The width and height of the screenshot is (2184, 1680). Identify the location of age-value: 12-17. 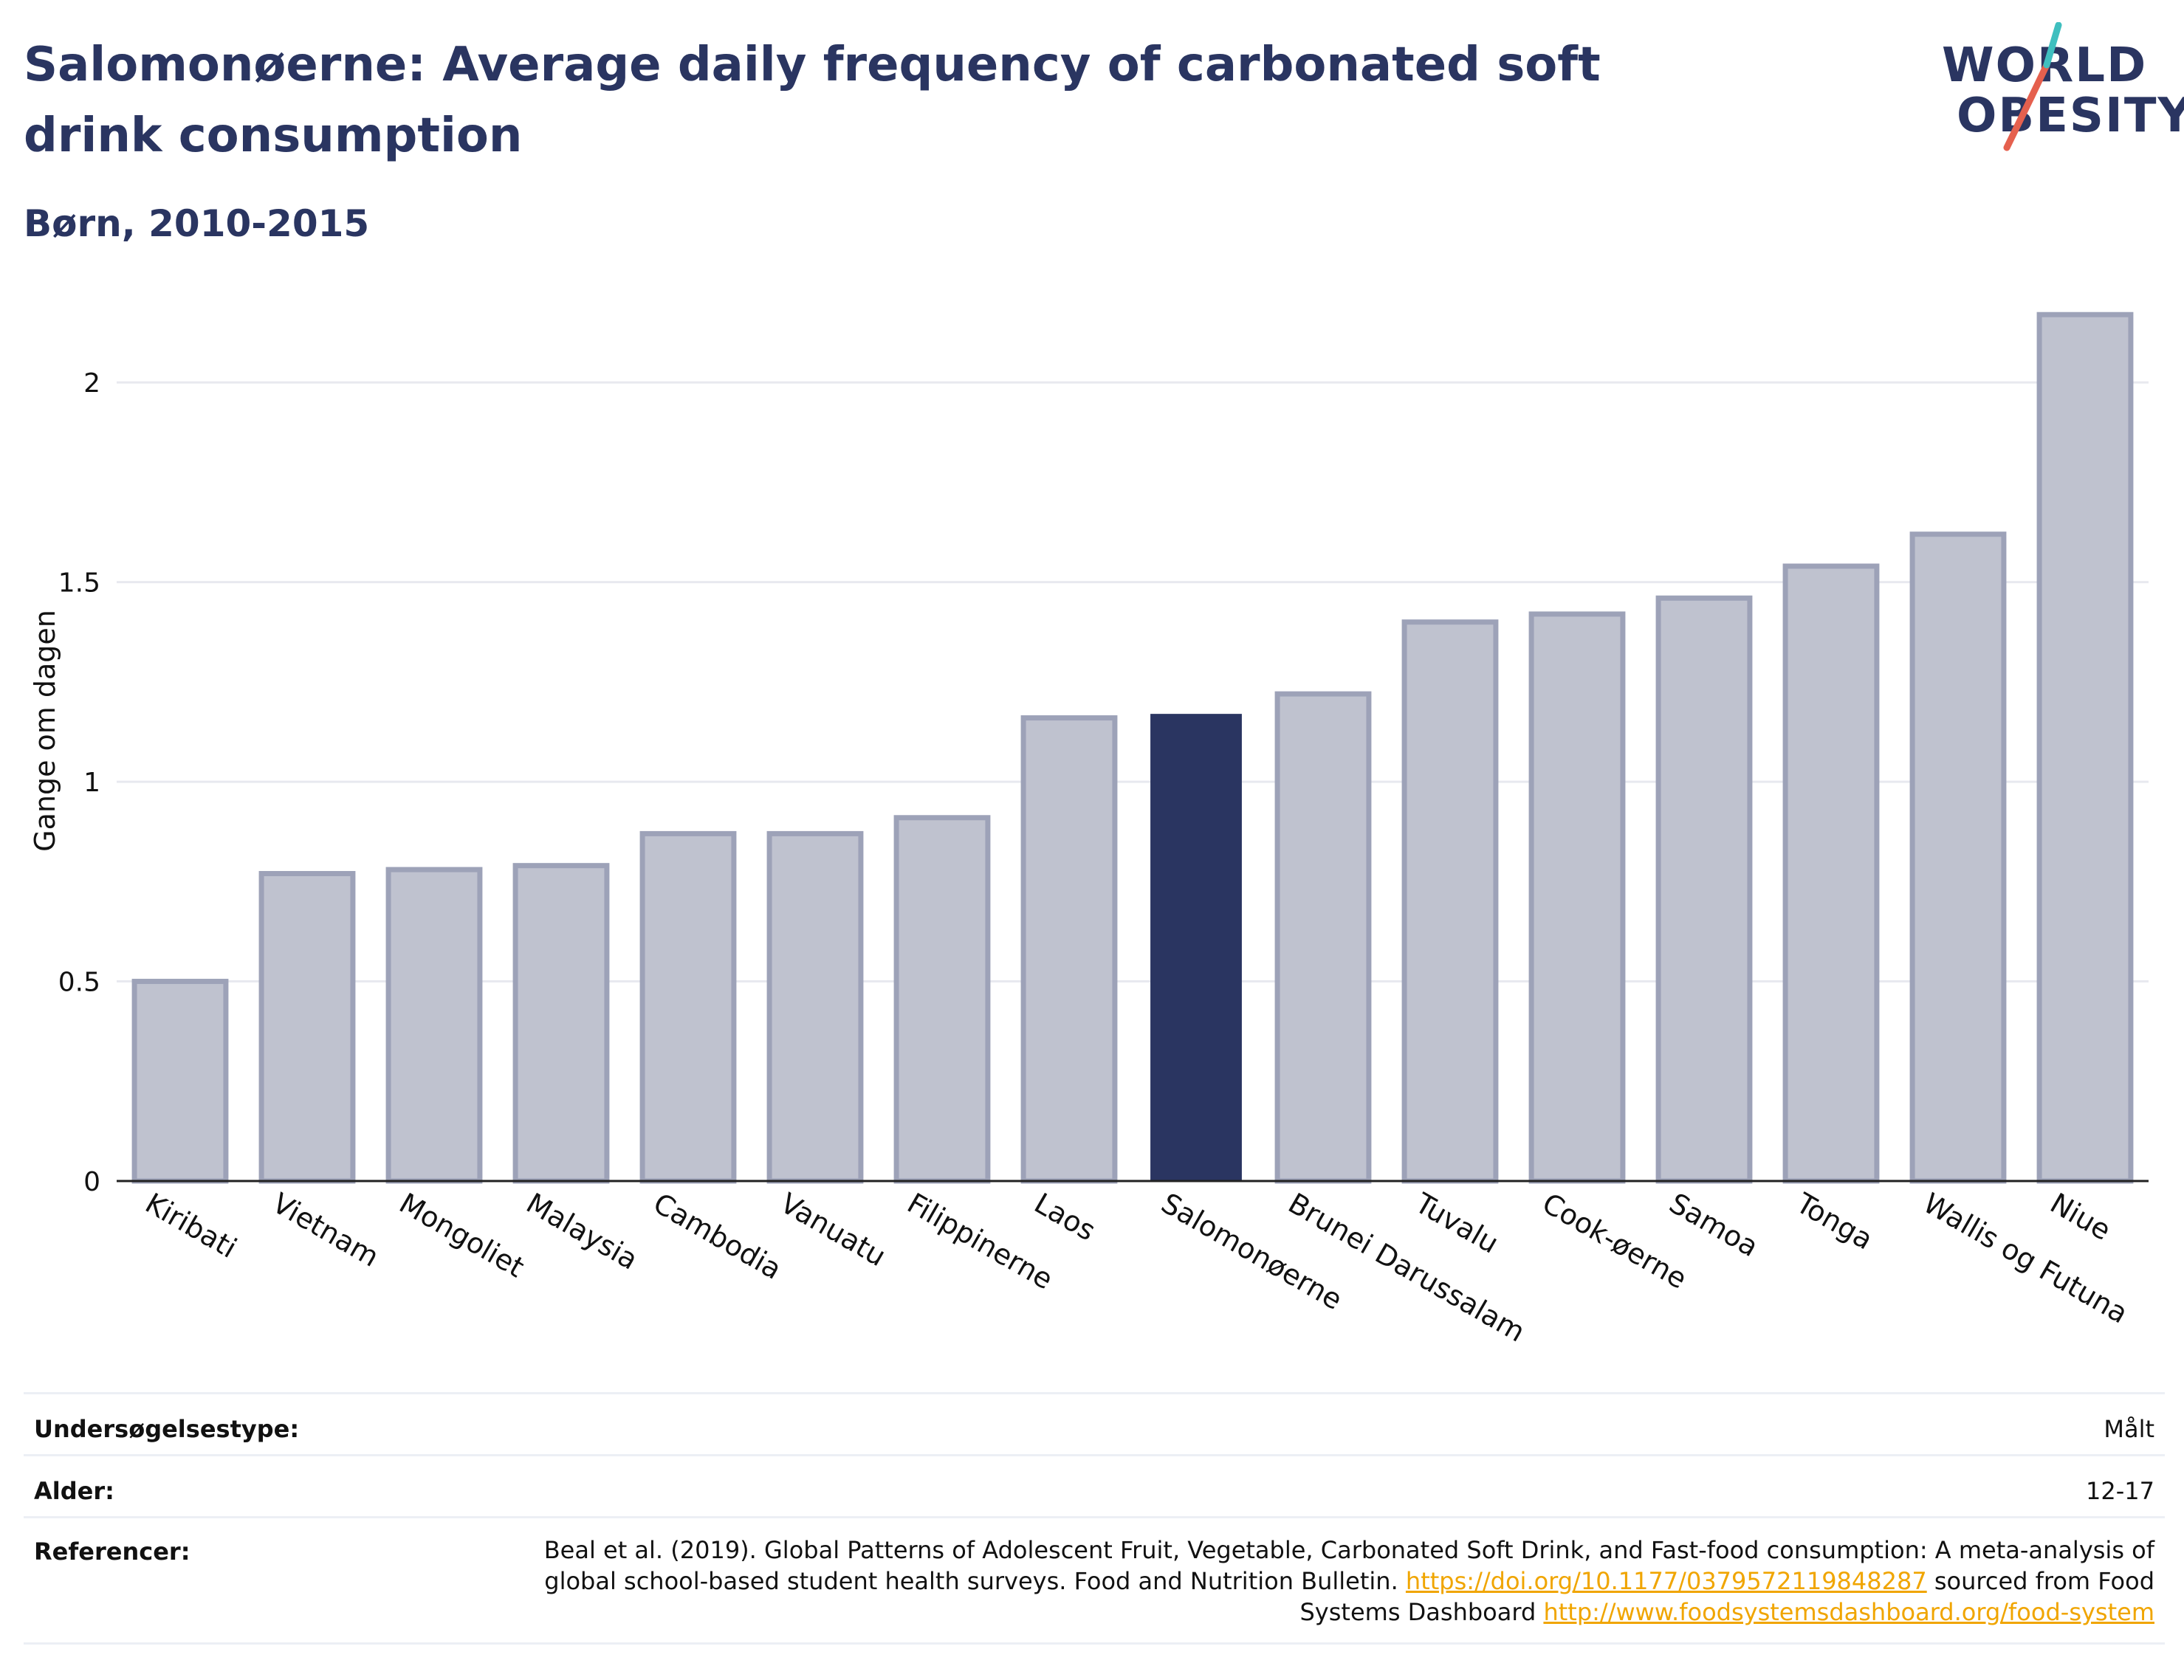
(2120, 1491).